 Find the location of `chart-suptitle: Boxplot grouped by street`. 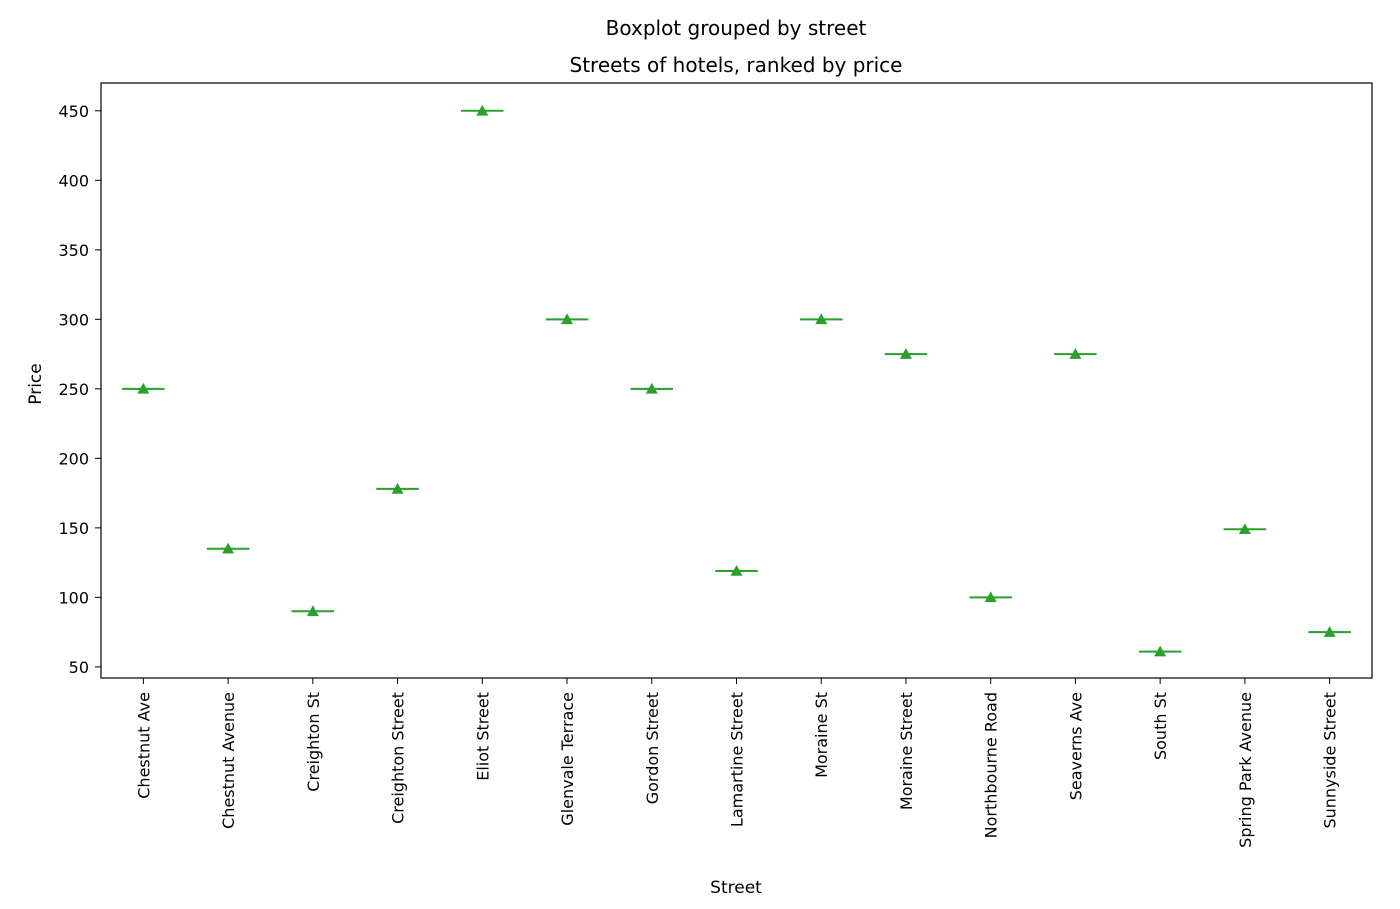

chart-suptitle: Boxplot grouped by street is located at coordinates (736, 28).